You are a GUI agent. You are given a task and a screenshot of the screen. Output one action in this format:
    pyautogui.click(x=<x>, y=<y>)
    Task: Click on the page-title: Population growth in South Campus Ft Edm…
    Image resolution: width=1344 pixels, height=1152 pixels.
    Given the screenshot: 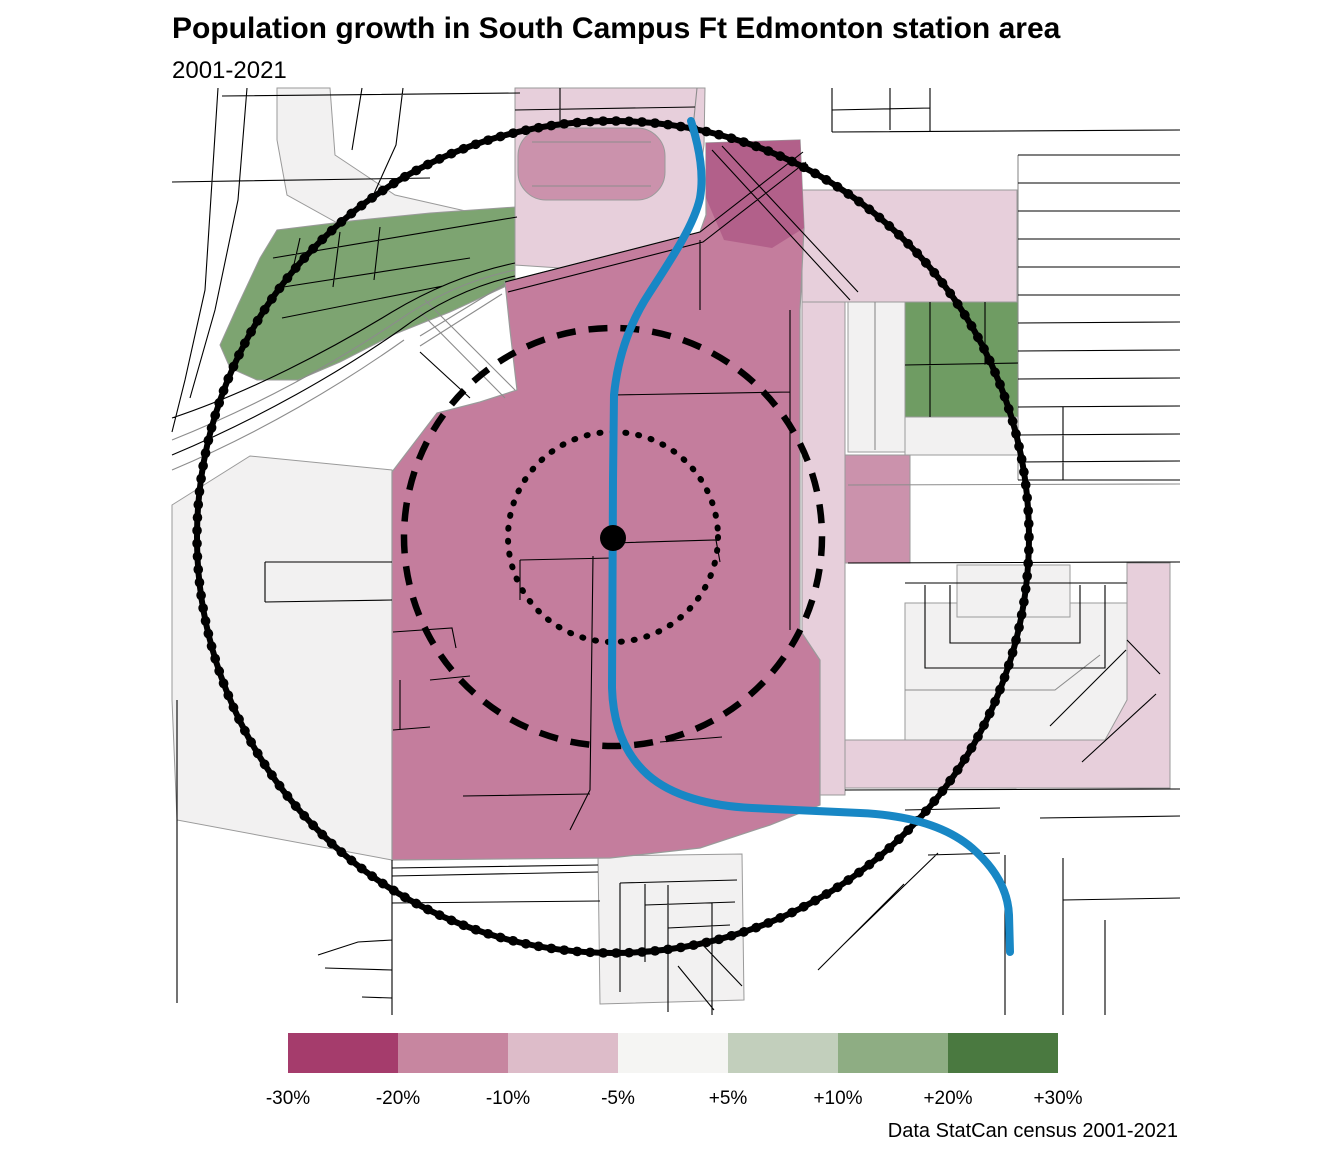 What is the action you would take?
    pyautogui.click(x=616, y=28)
    